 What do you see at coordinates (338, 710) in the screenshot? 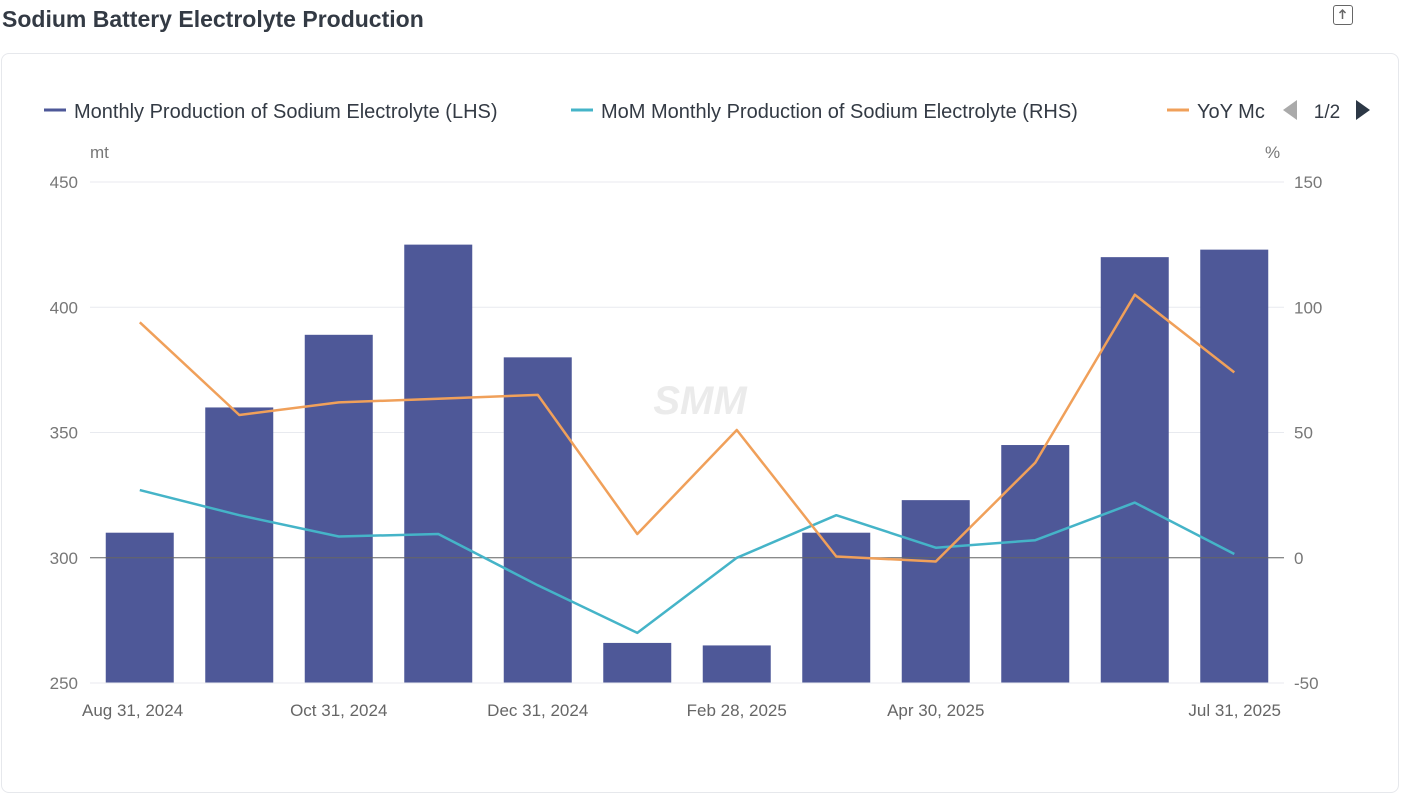
I see `x-tick-label: Oct 31, 2024` at bounding box center [338, 710].